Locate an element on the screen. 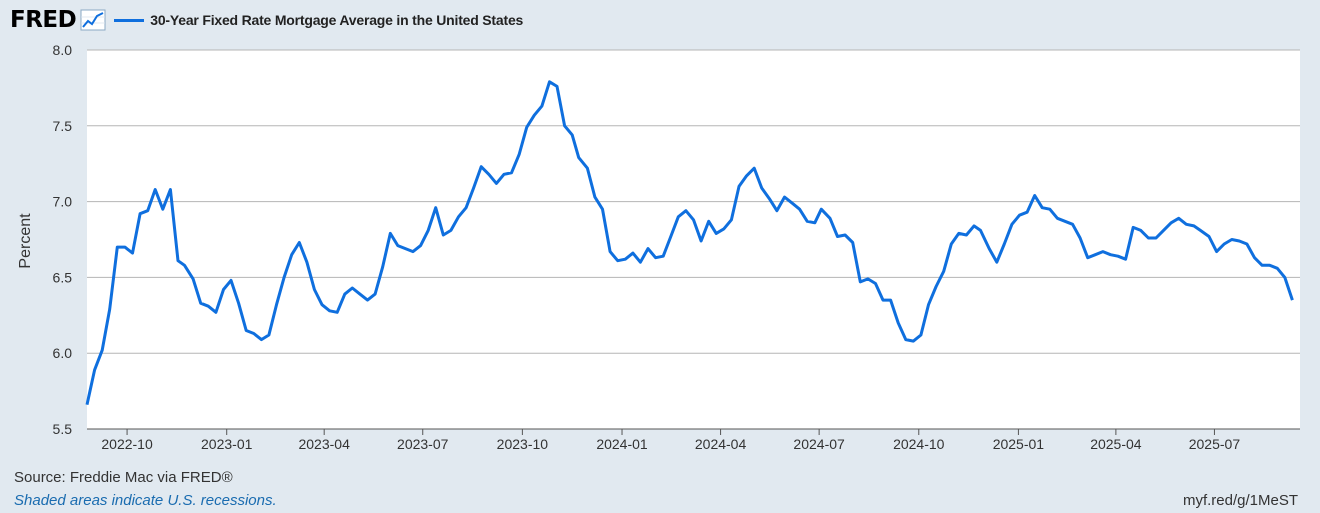  x-tick-label: 2025-01 is located at coordinates (1019, 444).